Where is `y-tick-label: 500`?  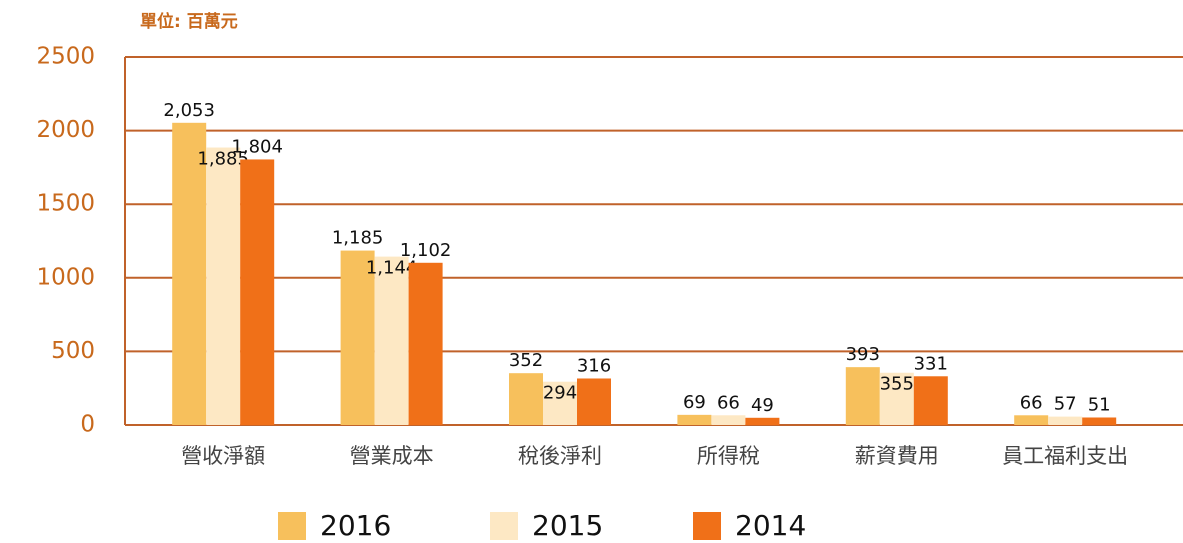
y-tick-label: 500 is located at coordinates (73, 351).